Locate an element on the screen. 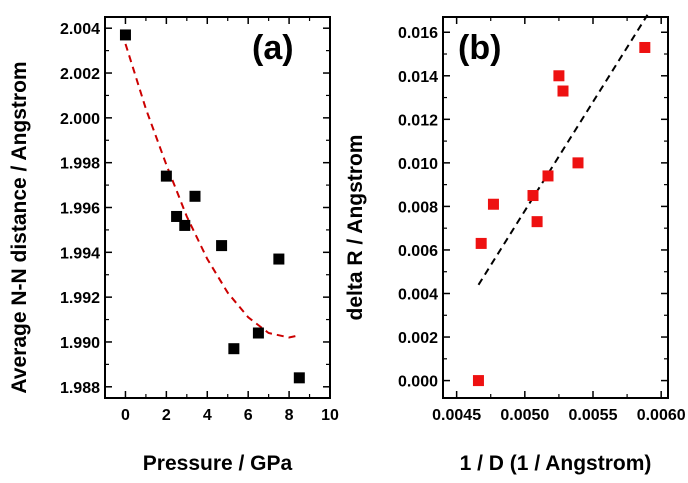  y-tick-label: 2.004 is located at coordinates (80, 29).